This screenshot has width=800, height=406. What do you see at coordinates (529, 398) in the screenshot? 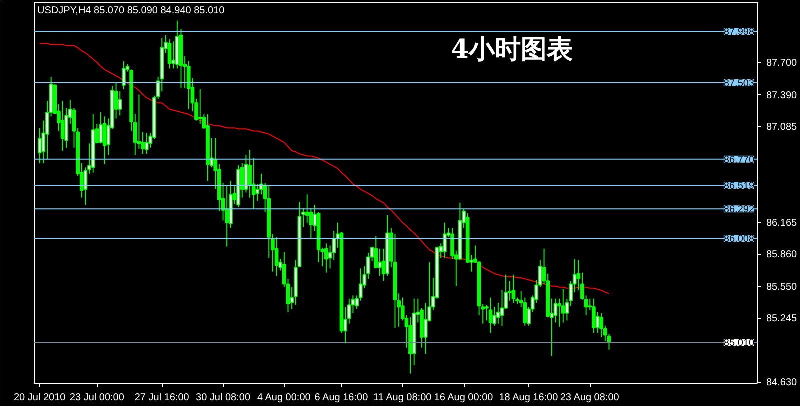
I see `x-tick-label: 18 Aug 16:00` at bounding box center [529, 398].